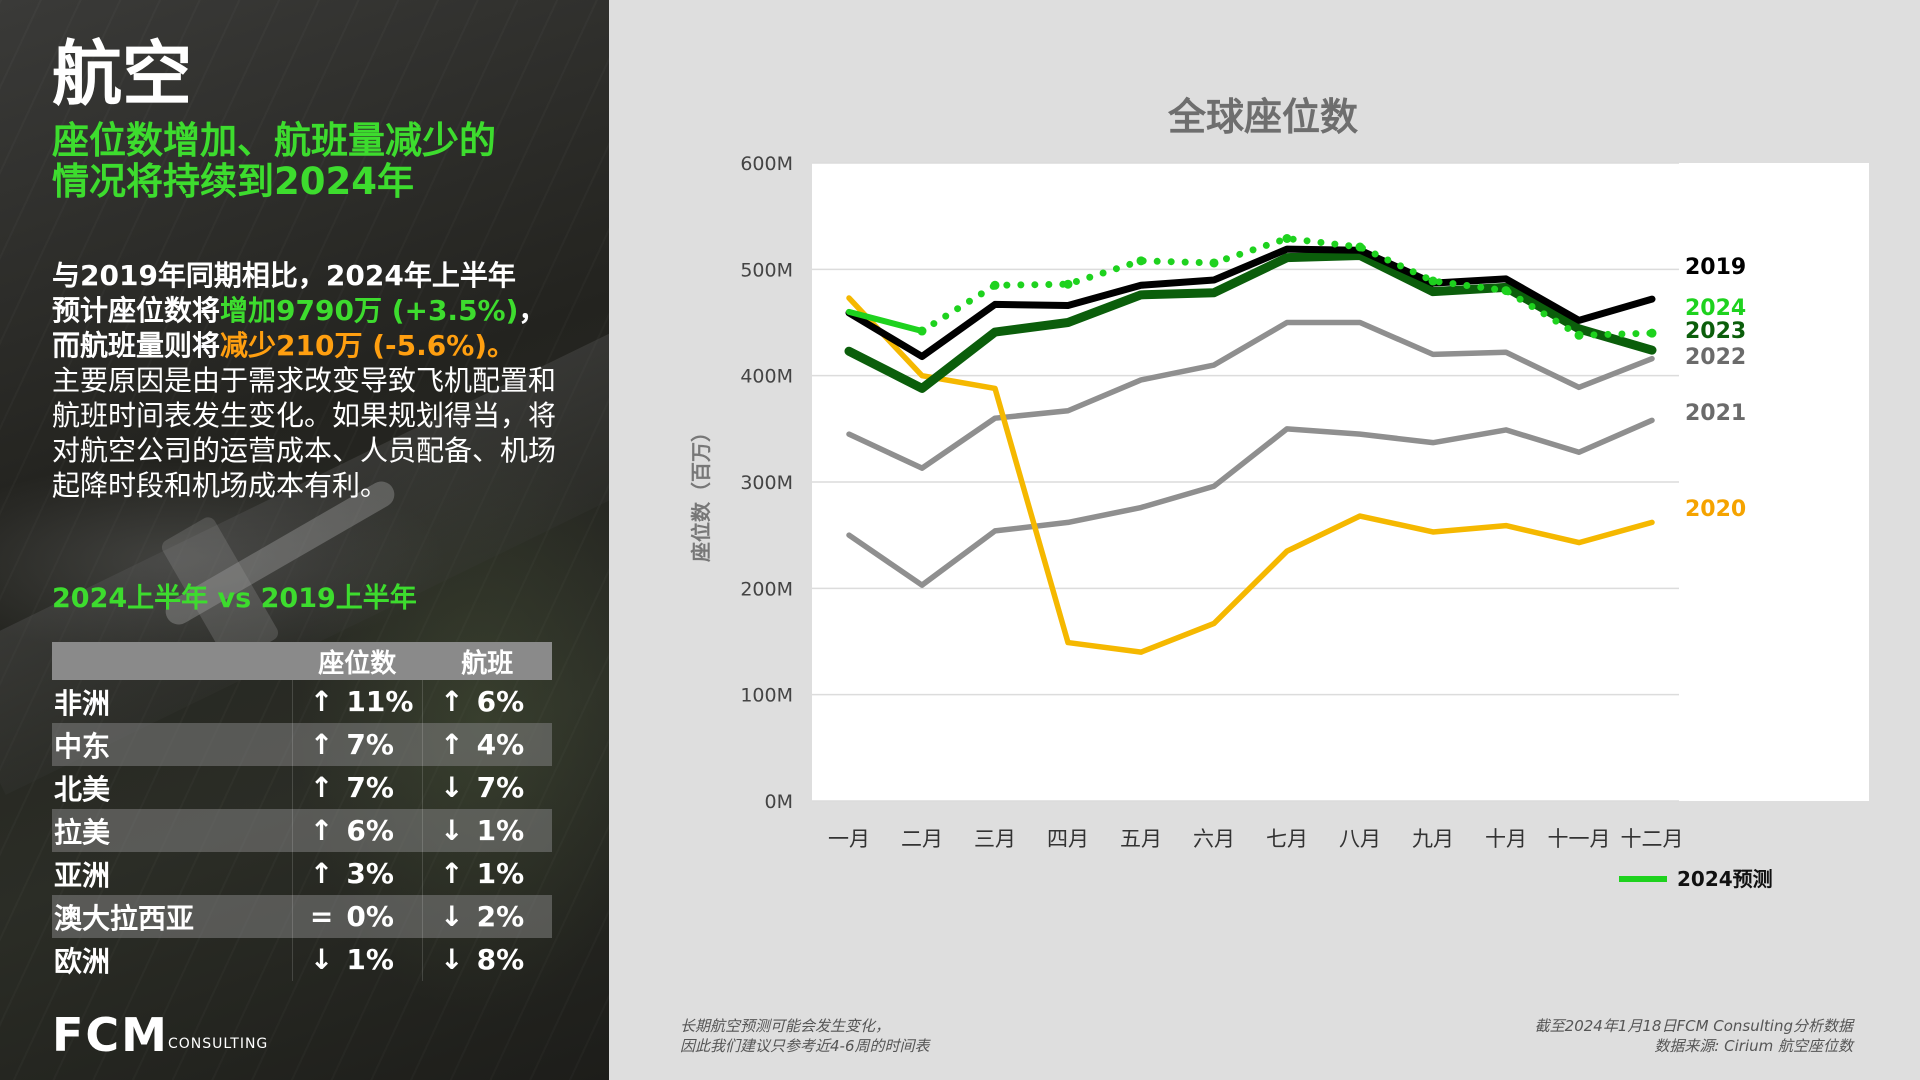 The height and width of the screenshot is (1080, 1920). Describe the element at coordinates (1214, 839) in the screenshot. I see `x-tick-label: 六月` at that location.